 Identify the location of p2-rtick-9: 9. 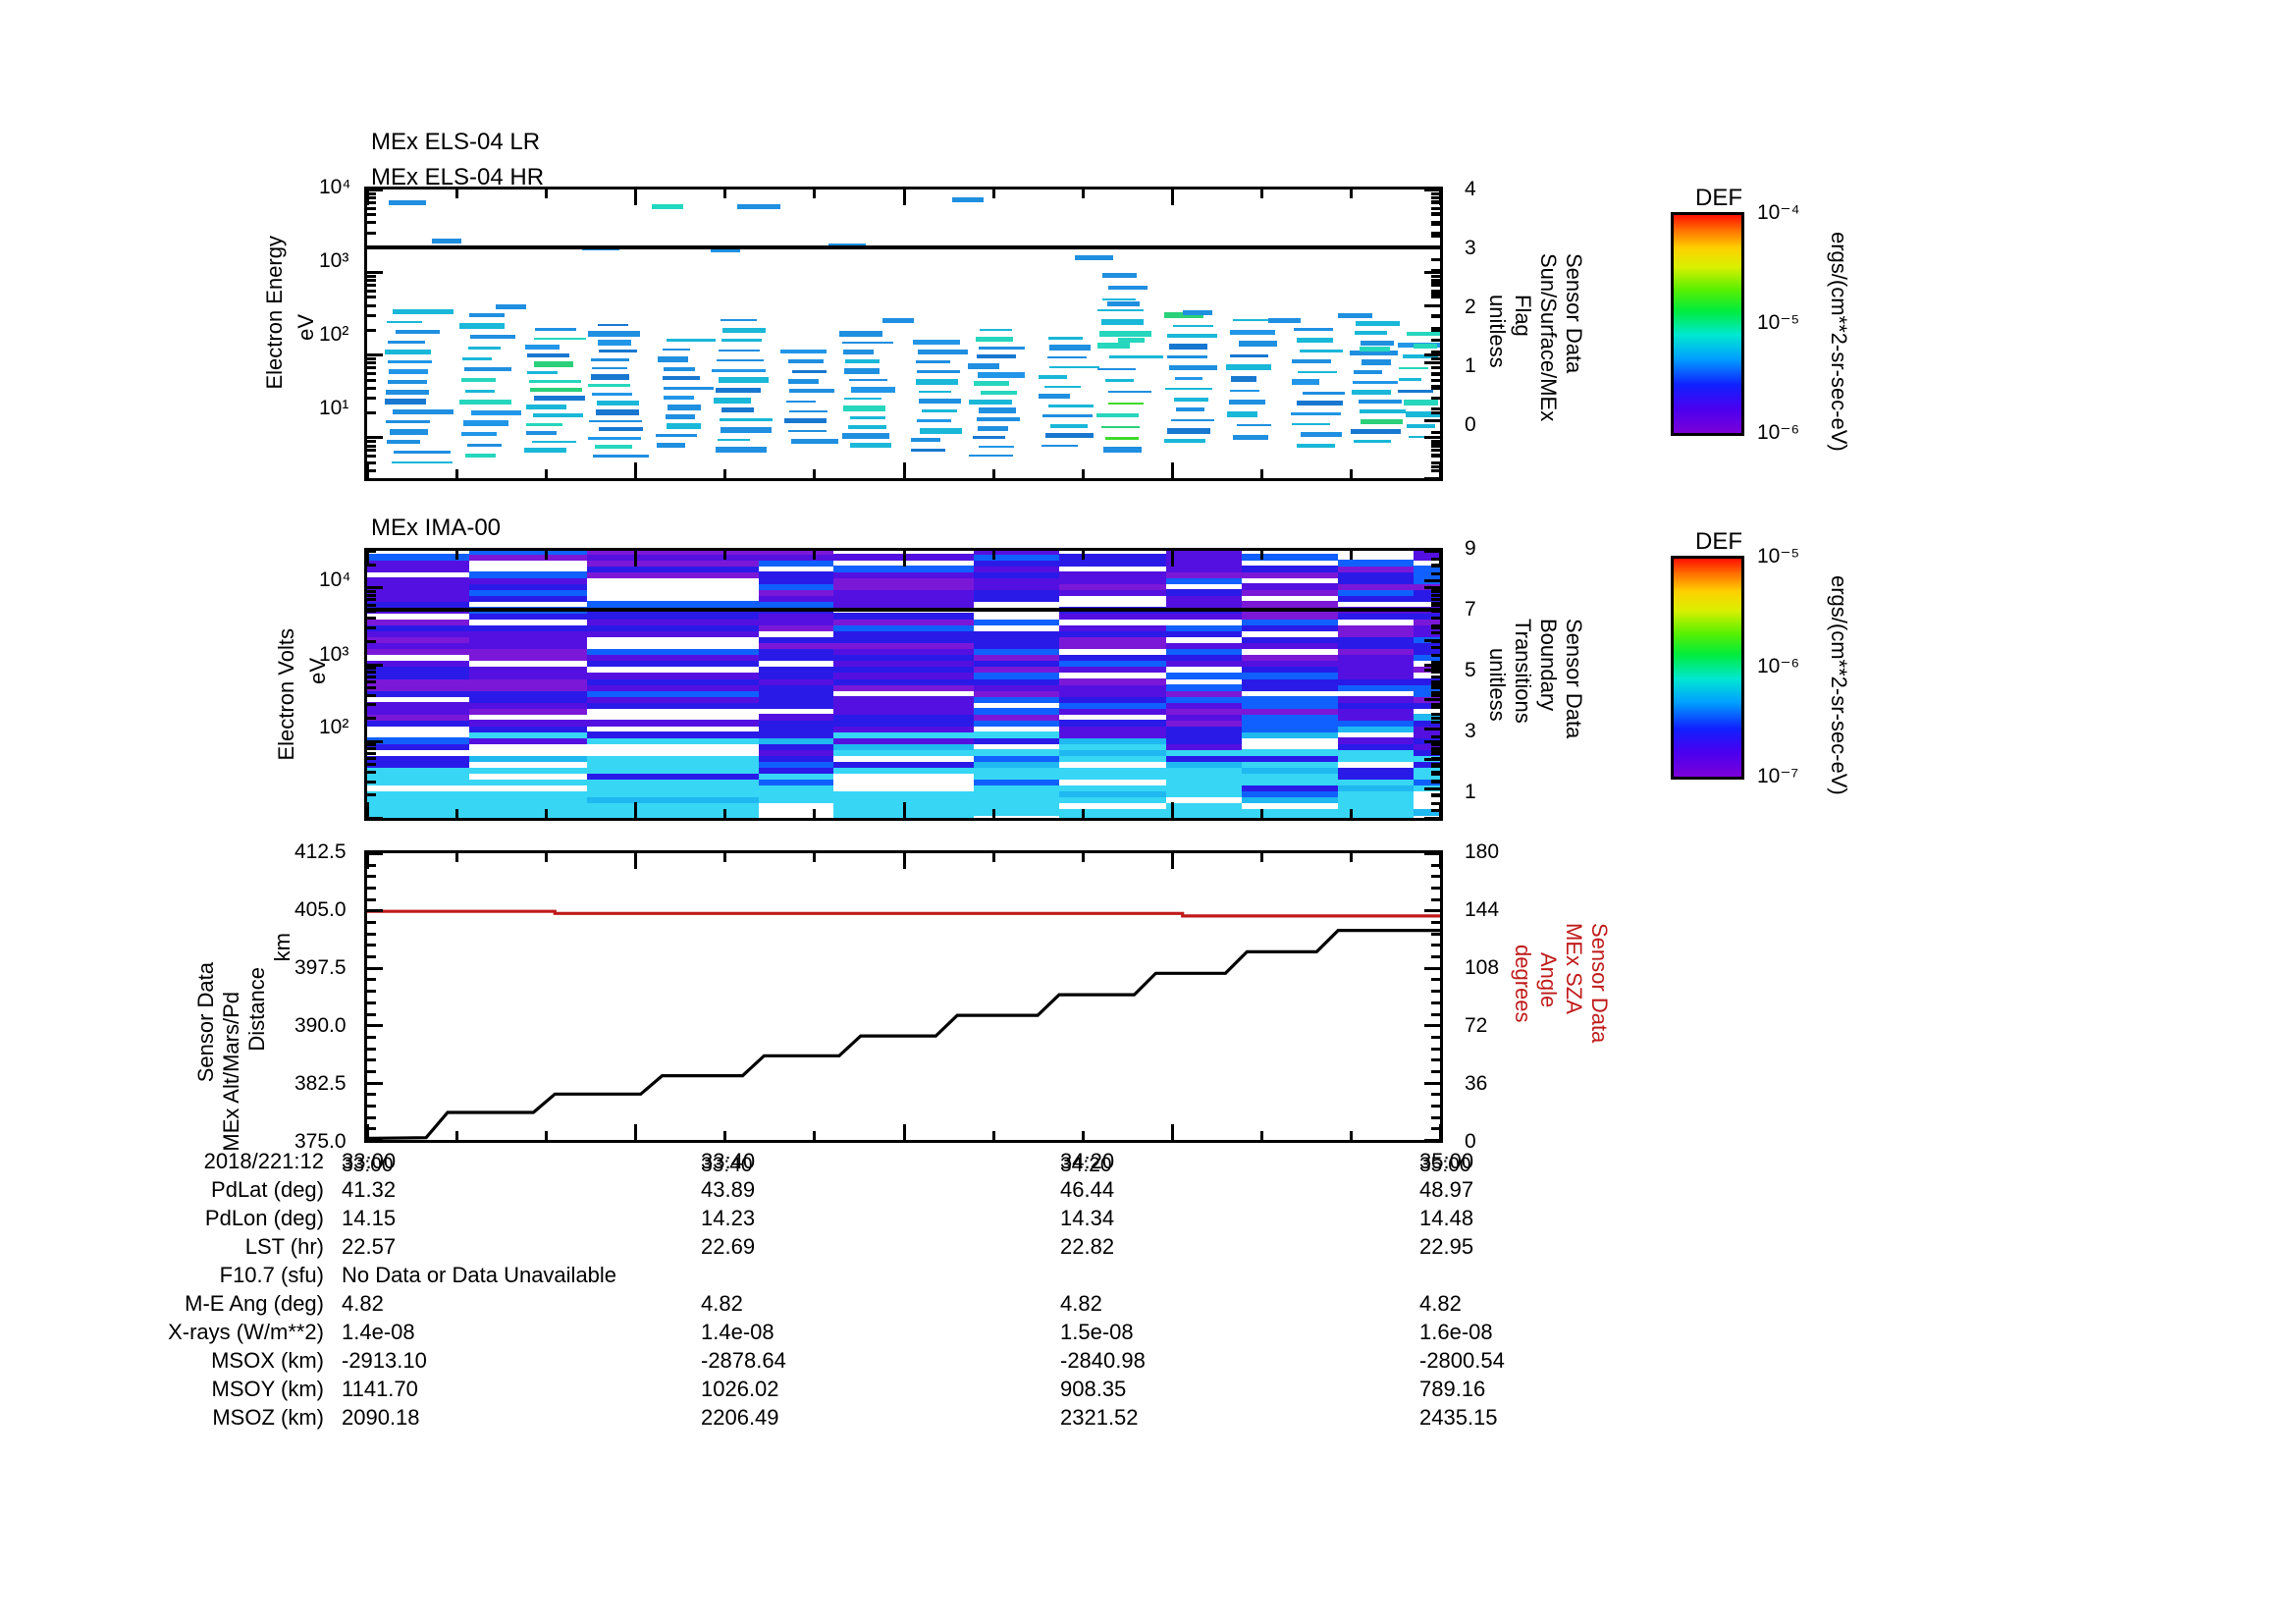
(1470, 549).